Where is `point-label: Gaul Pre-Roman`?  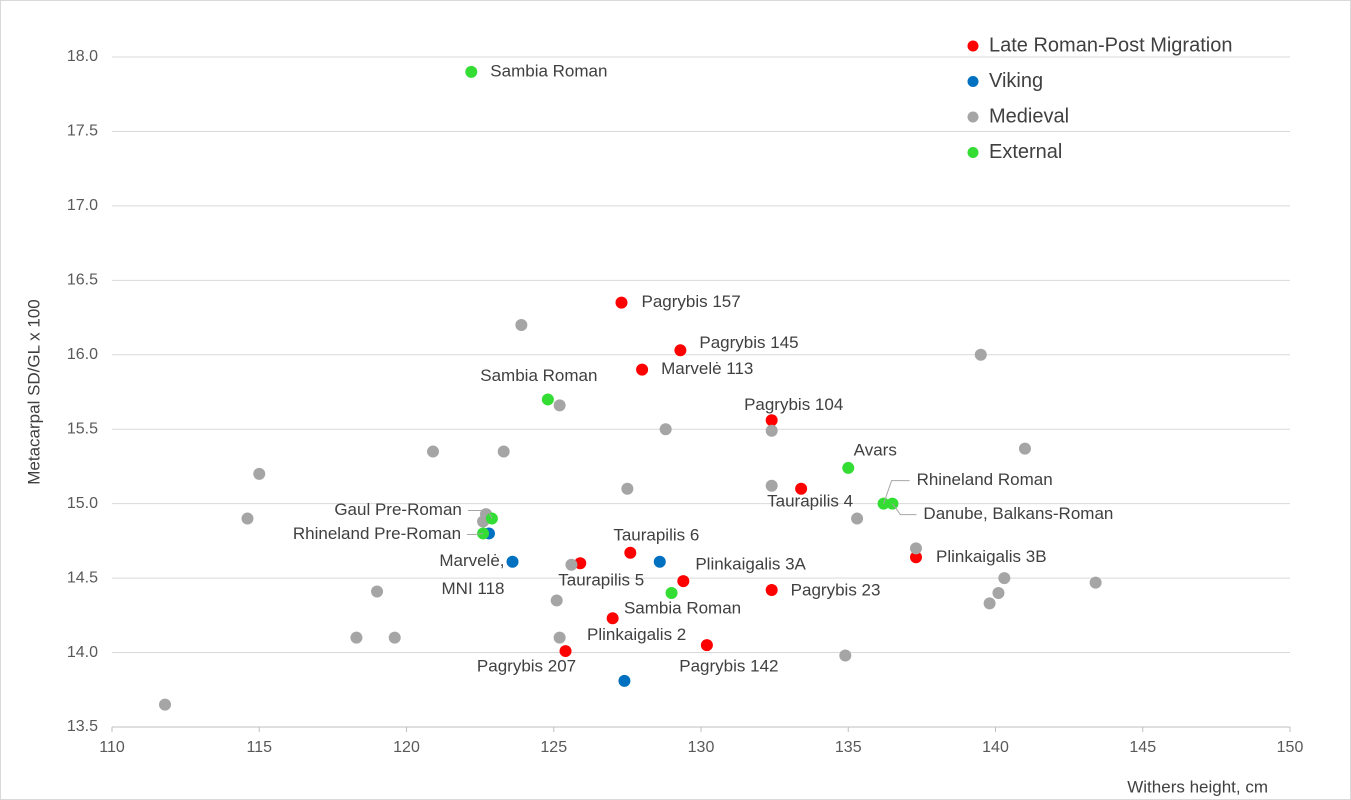 point-label: Gaul Pre-Roman is located at coordinates (398, 509).